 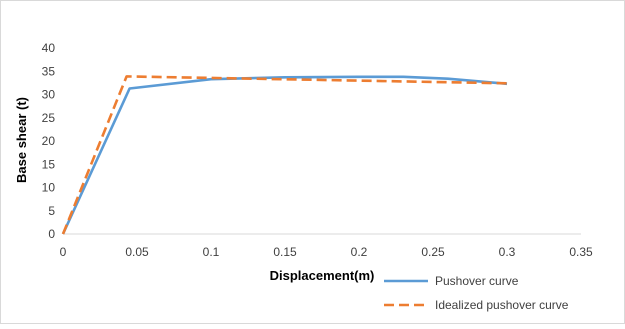 I want to click on y-axis-title: Base shear (t), so click(x=21, y=140).